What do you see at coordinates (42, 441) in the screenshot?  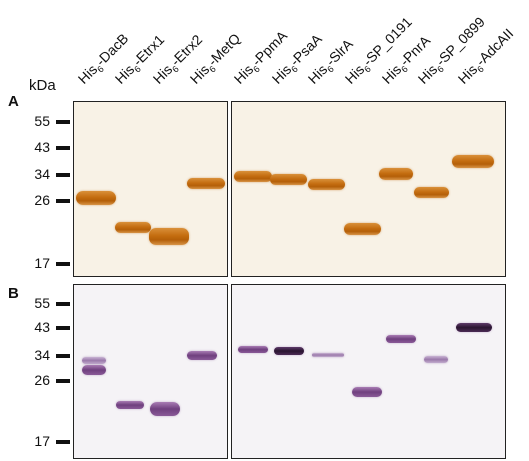 I see `marker-17-b: 17` at bounding box center [42, 441].